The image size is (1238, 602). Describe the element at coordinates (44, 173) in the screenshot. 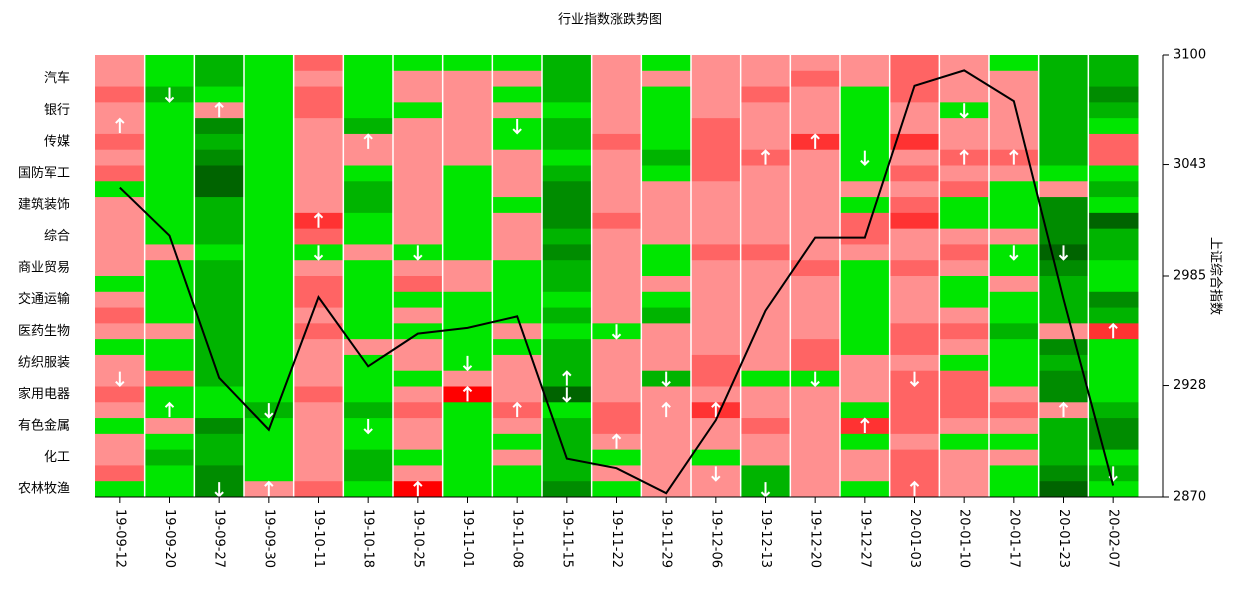

I see `row-label: 国防军工` at that location.